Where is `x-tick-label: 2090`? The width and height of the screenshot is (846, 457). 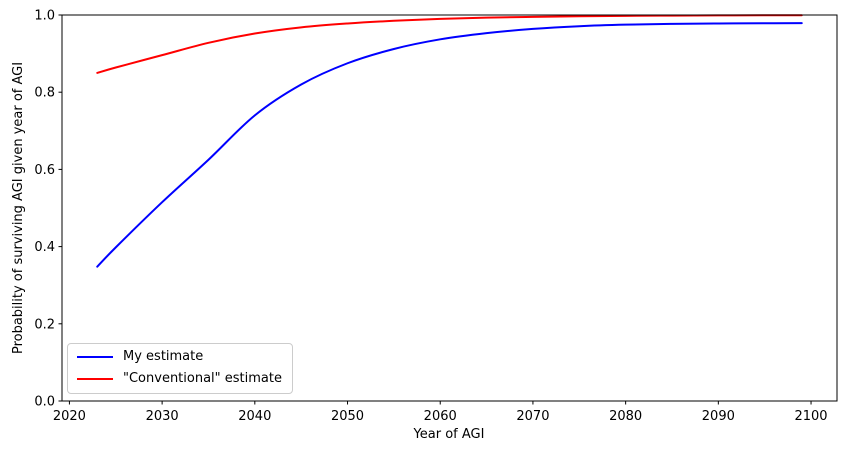 x-tick-label: 2090 is located at coordinates (718, 416).